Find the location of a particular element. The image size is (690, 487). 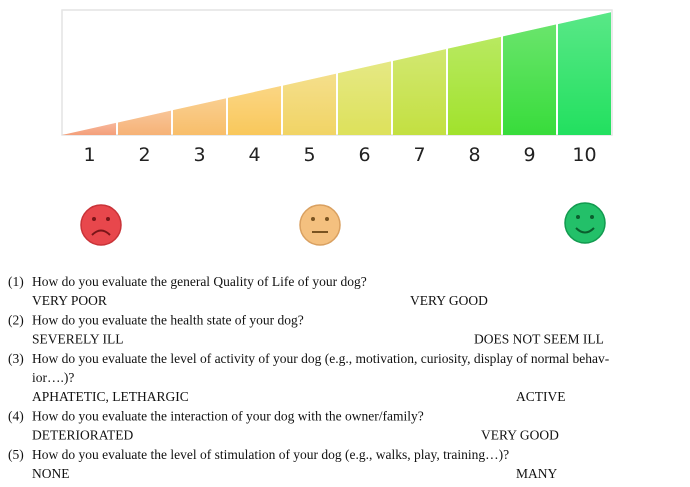

scale-label: 2 is located at coordinates (144, 155).